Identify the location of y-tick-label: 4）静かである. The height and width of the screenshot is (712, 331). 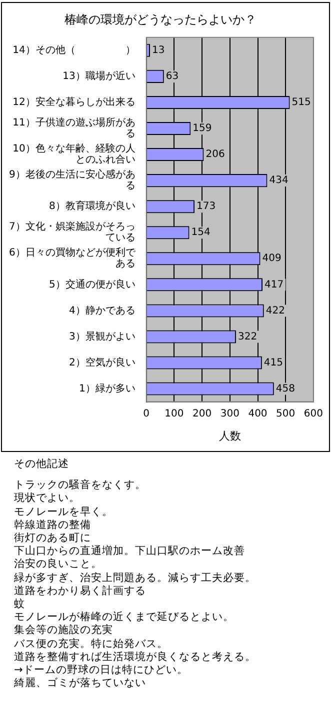
(102, 310).